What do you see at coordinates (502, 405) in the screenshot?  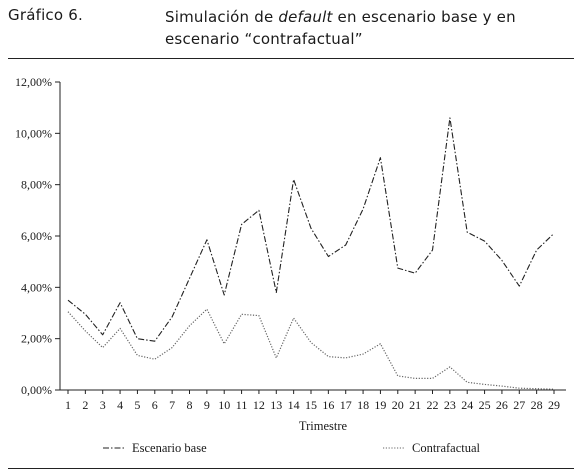 I see `x-tick-label: 26` at bounding box center [502, 405].